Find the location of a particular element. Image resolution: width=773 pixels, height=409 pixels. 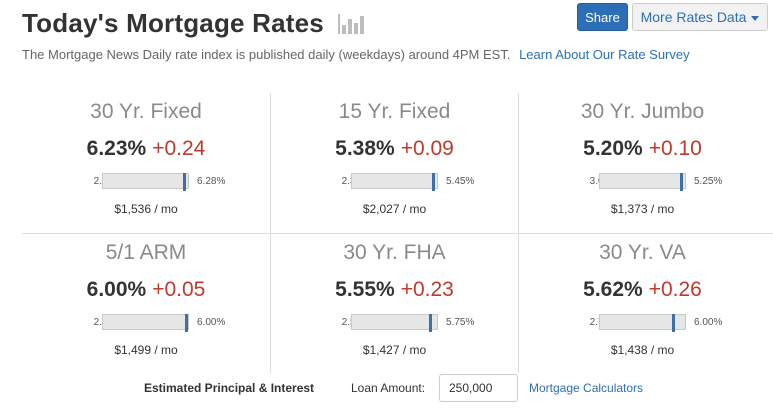

monthly-payment: $1,536 / mo is located at coordinates (146, 209).